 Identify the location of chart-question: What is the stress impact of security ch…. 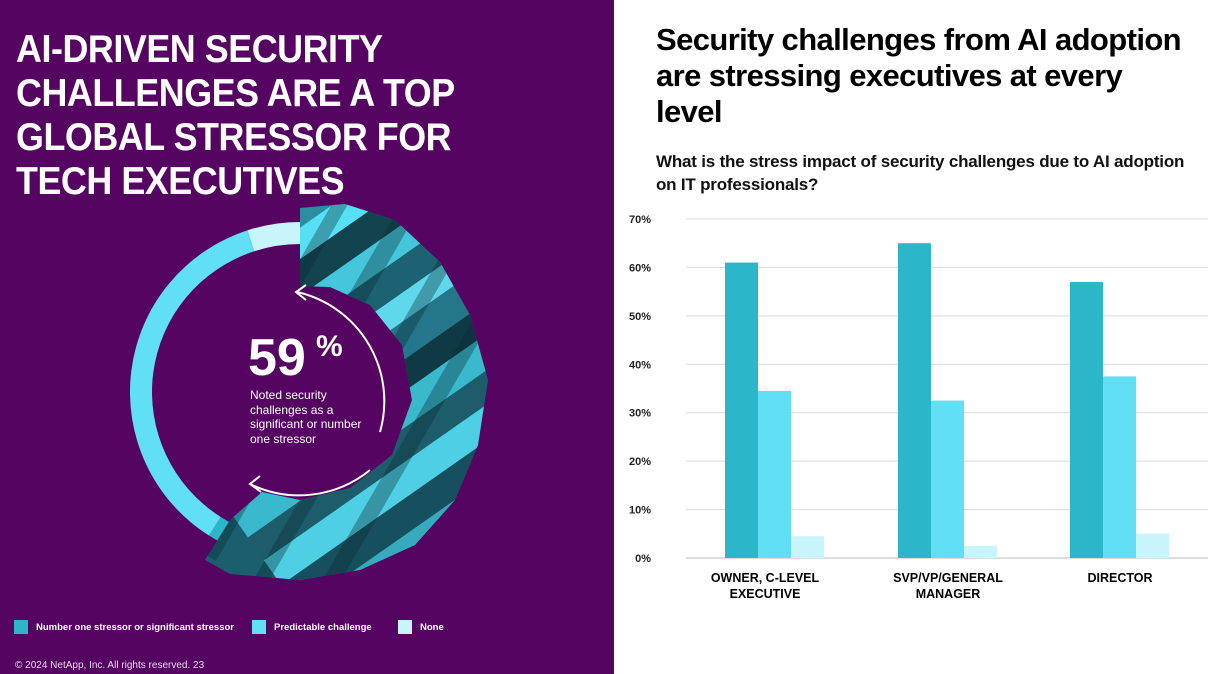
(920, 173).